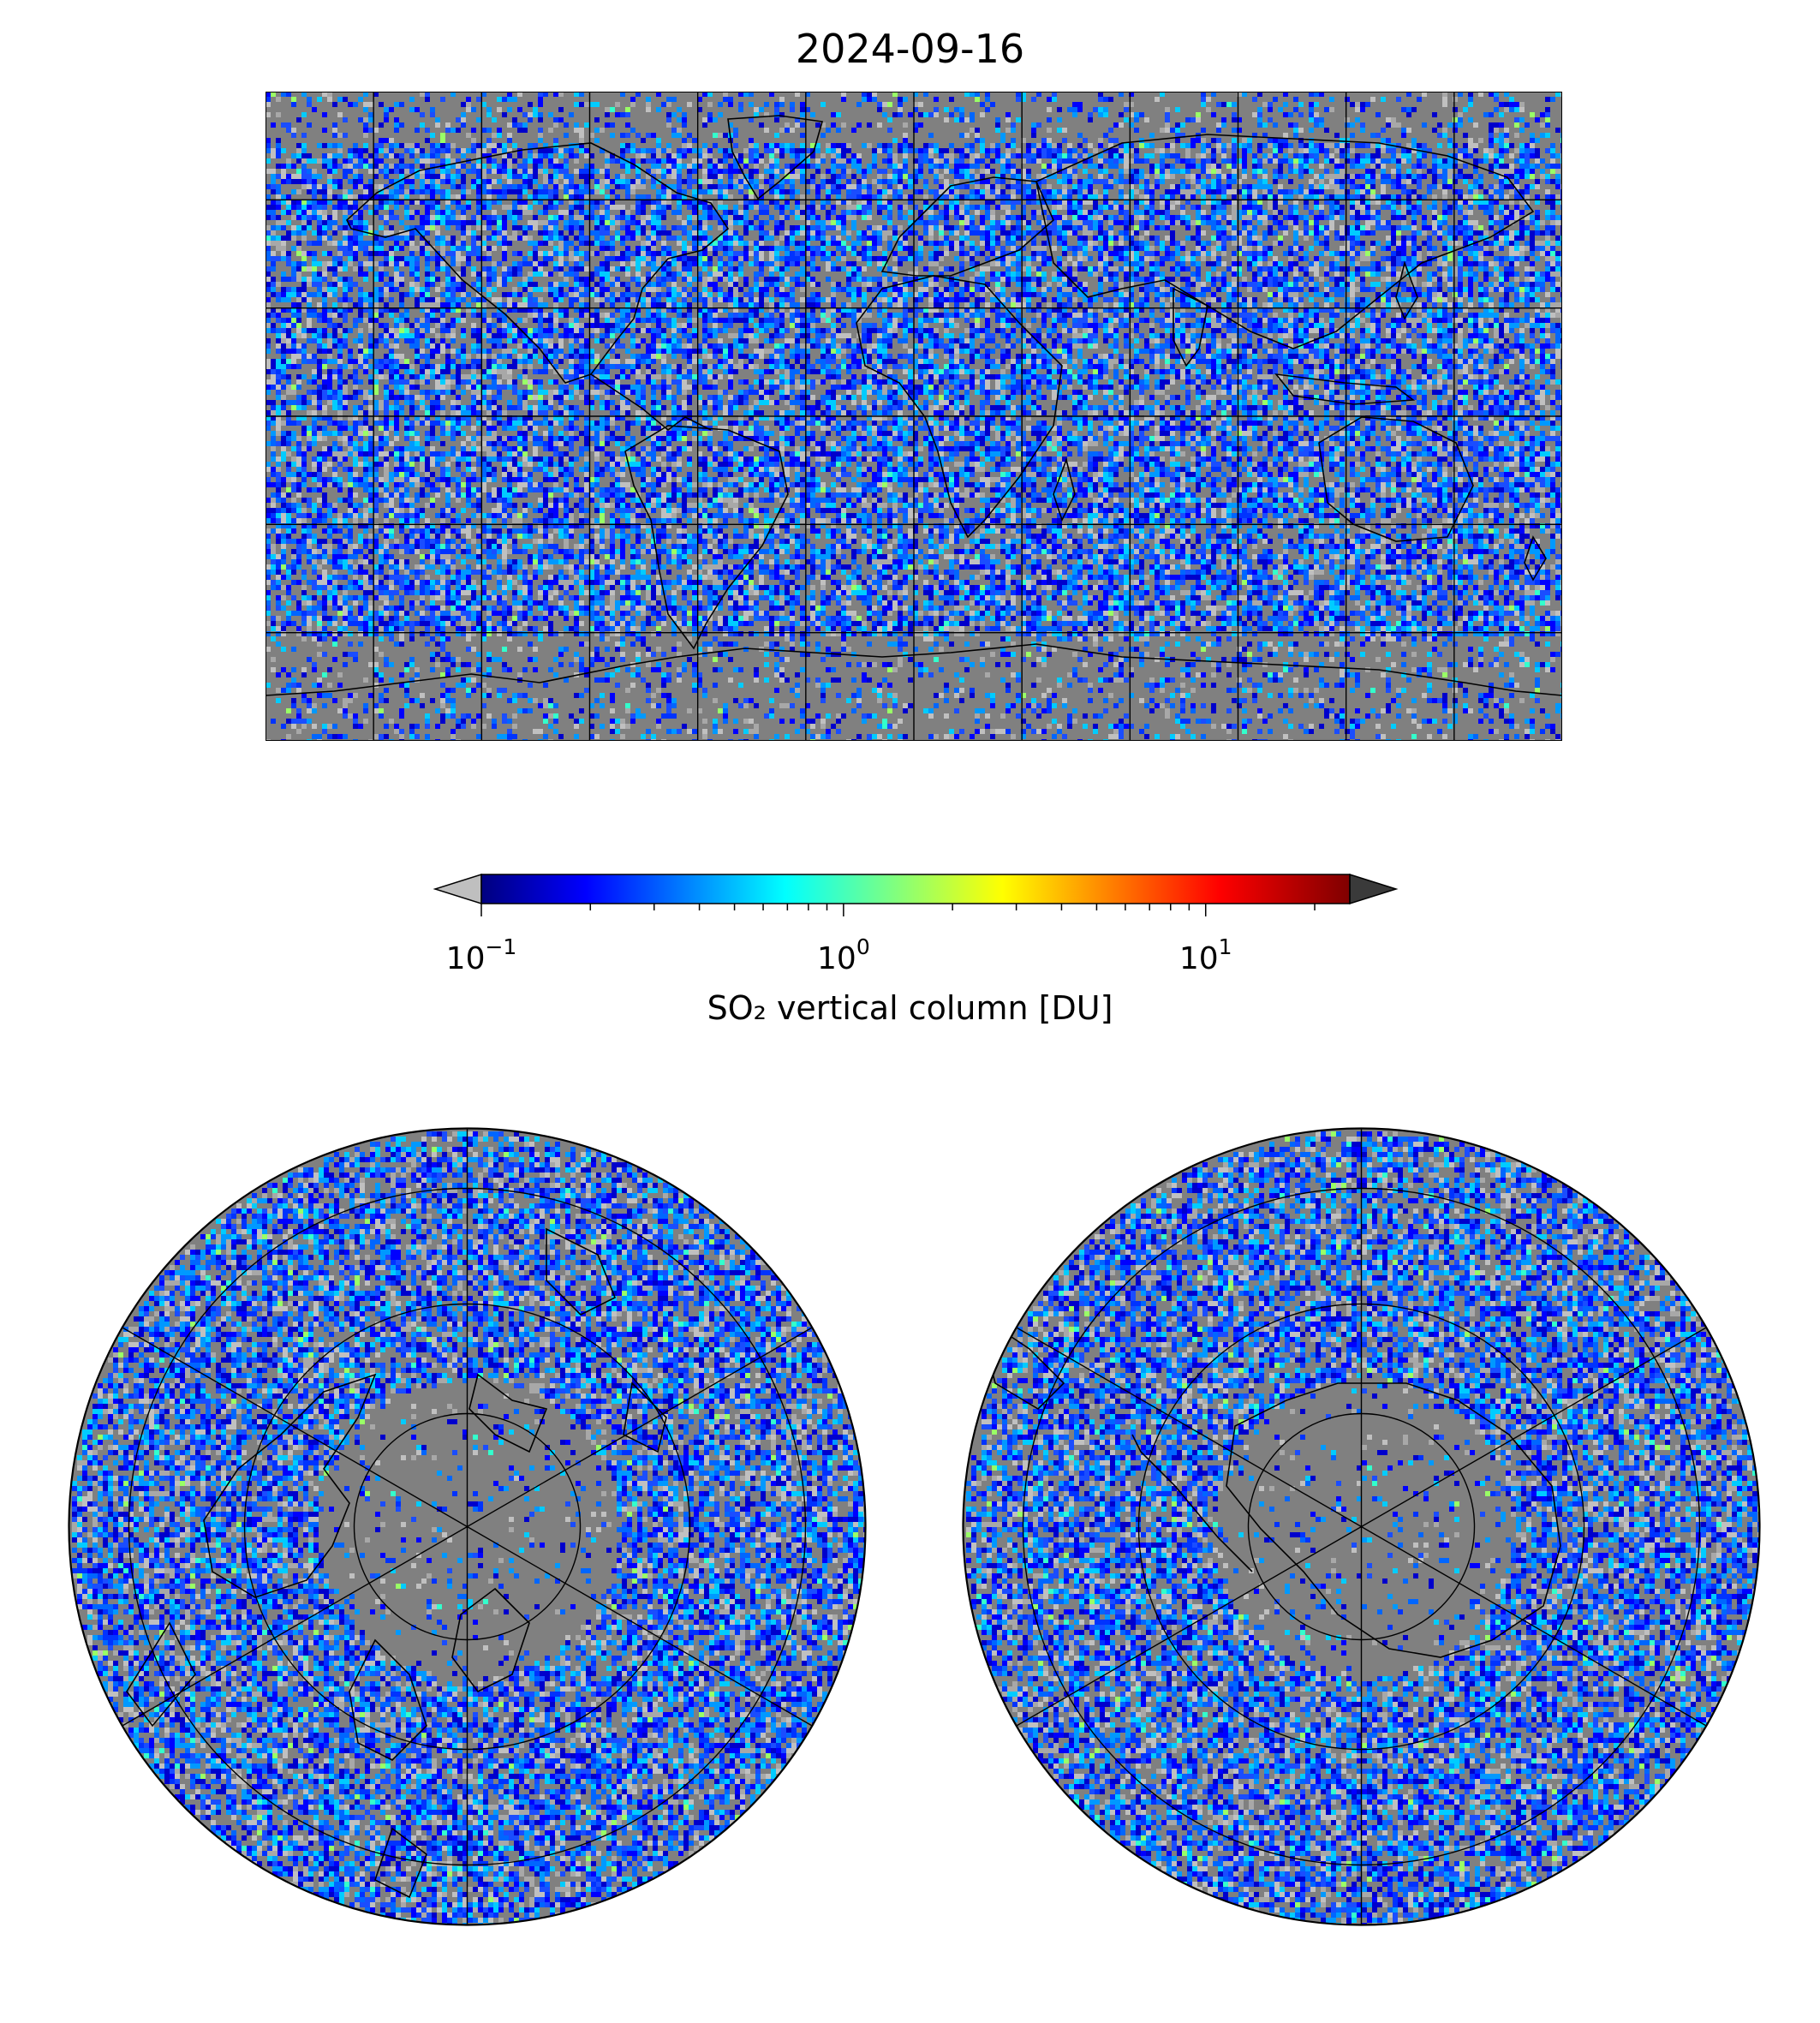 This screenshot has width=1820, height=2023. Describe the element at coordinates (910, 49) in the screenshot. I see `figure-title: 2024-09-16` at that location.